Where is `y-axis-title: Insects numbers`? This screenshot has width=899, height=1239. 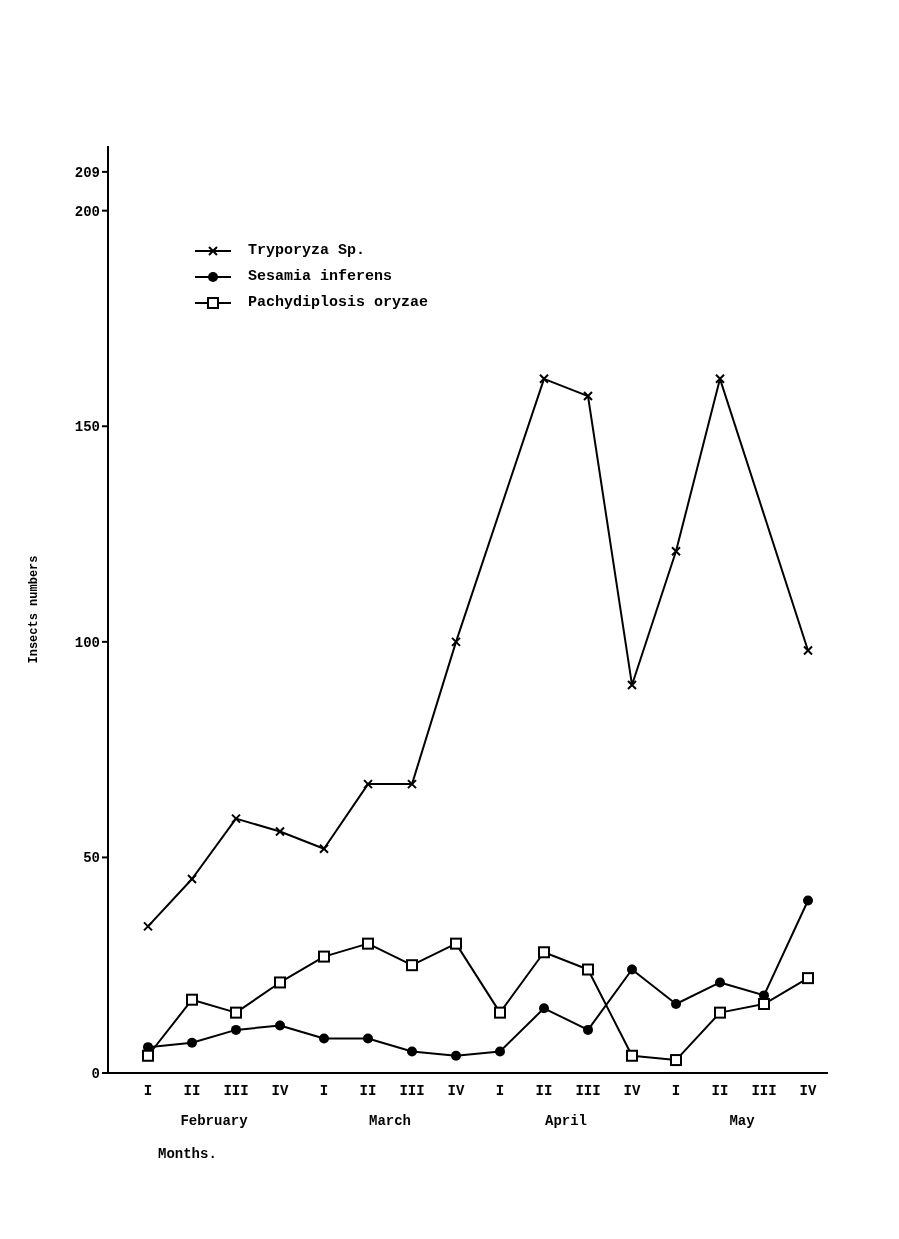
y-axis-title: Insects numbers is located at coordinates (34, 609).